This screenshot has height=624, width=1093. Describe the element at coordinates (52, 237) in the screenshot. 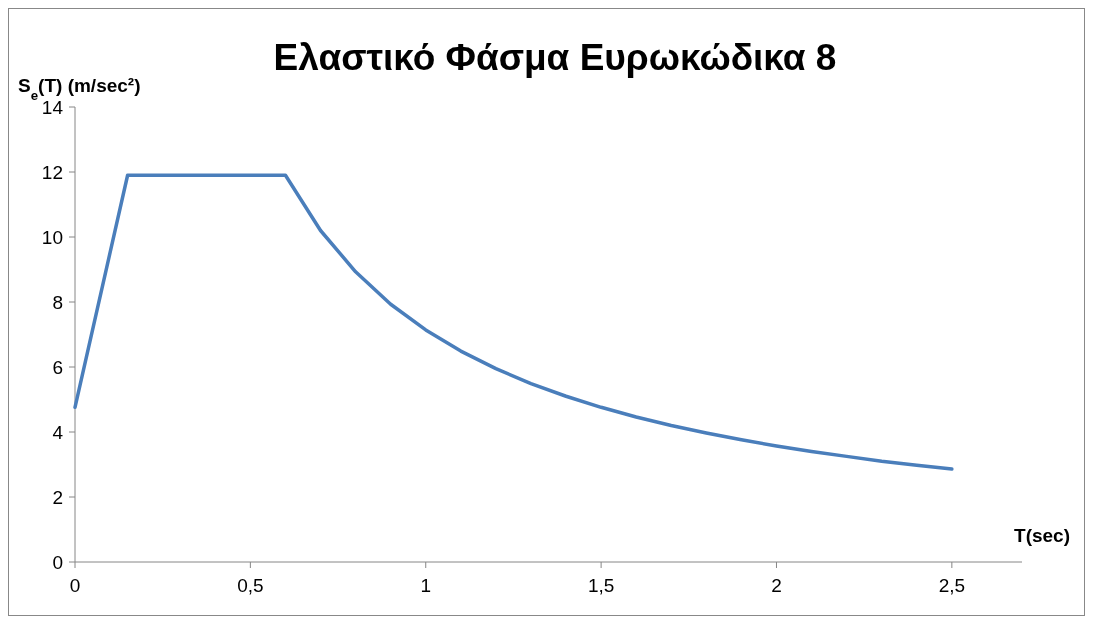

I see `y-tick-label: 10` at that location.